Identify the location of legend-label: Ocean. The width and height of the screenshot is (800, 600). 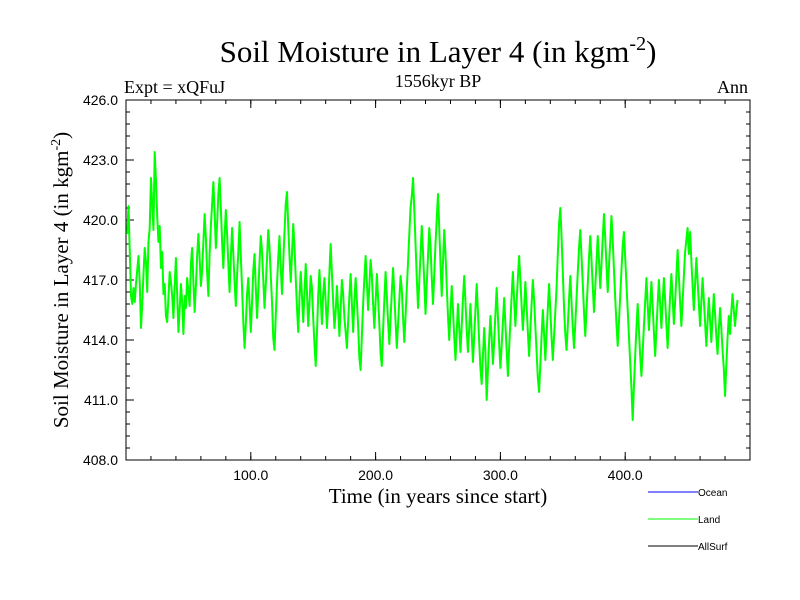
(712, 493).